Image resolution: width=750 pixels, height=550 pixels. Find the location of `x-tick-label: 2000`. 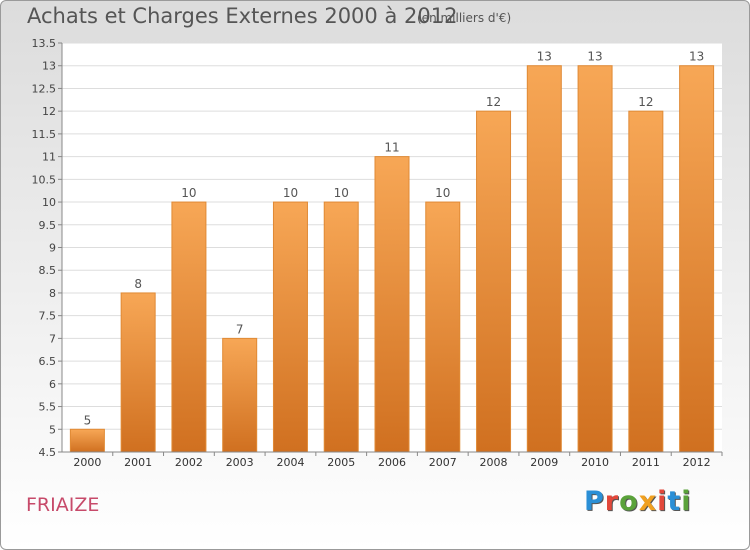

x-tick-label: 2000 is located at coordinates (87, 462).